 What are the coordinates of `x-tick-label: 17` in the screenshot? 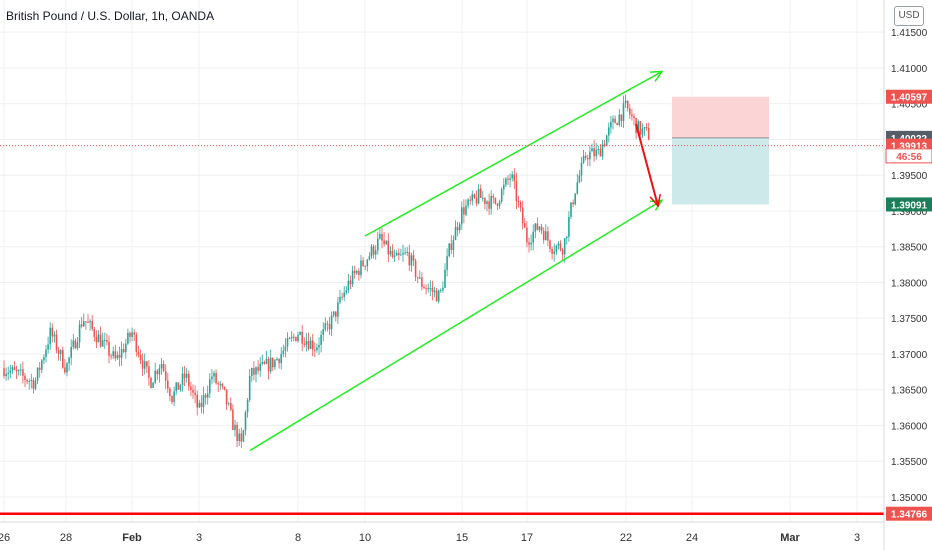 It's located at (527, 538).